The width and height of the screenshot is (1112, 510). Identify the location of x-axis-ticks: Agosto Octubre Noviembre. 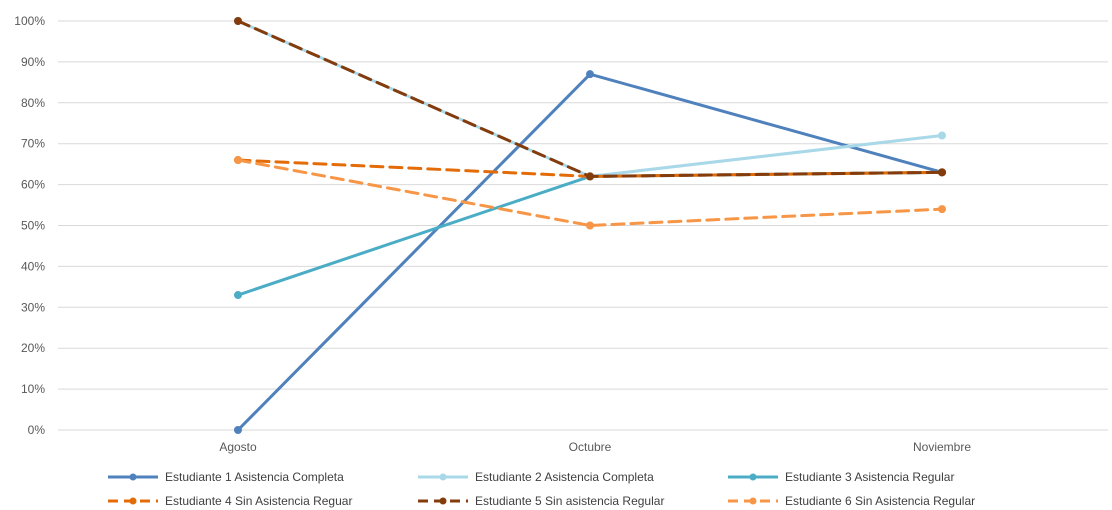
(595, 447).